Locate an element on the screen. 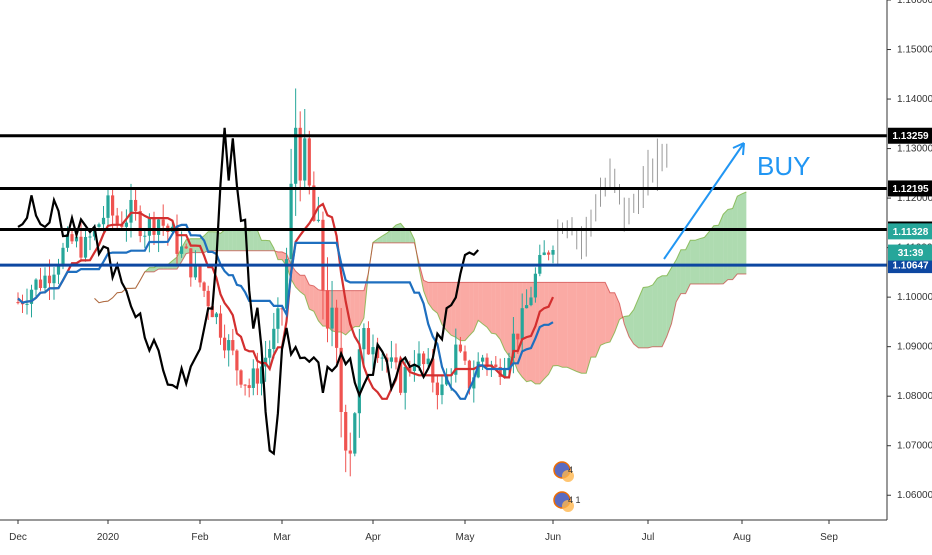  y-tick-label: 1.10000 is located at coordinates (914, 297).